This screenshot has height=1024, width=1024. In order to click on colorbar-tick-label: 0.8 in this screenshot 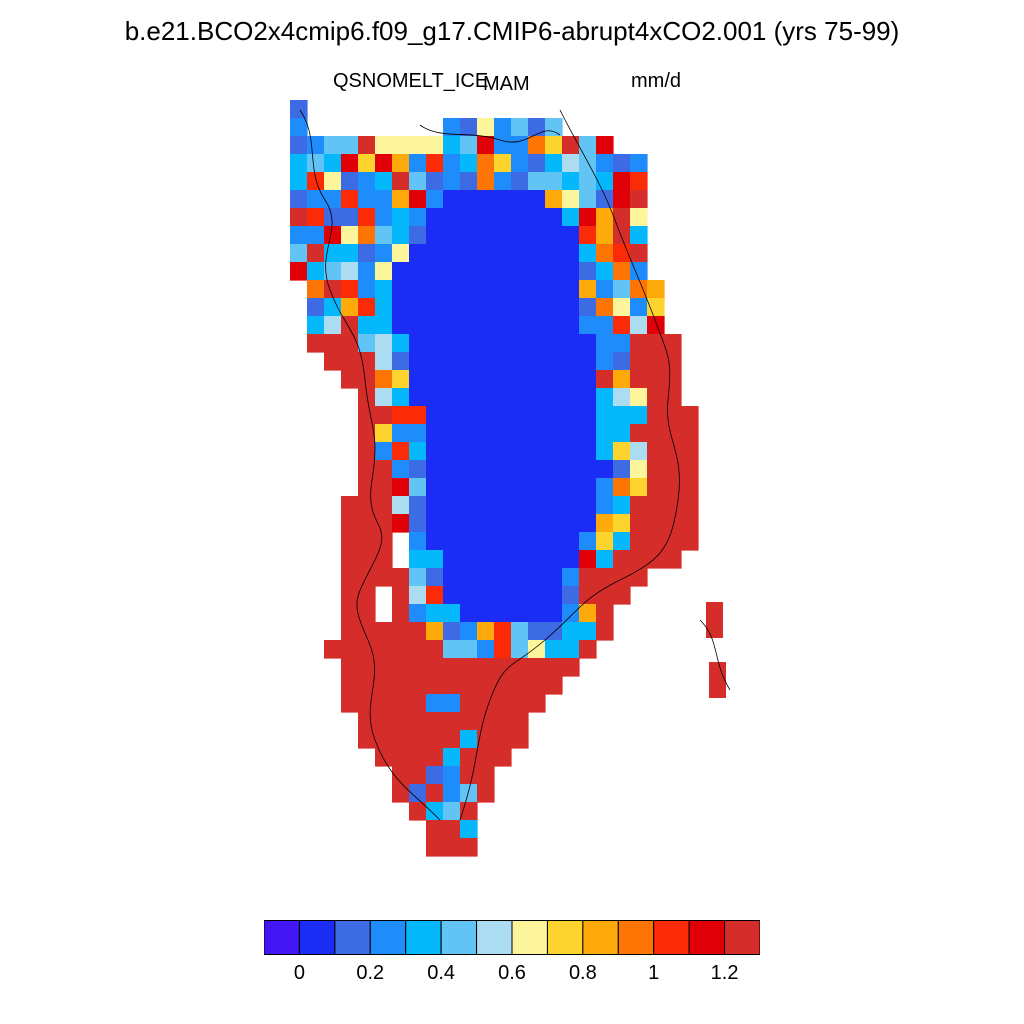, I will do `click(582, 973)`.